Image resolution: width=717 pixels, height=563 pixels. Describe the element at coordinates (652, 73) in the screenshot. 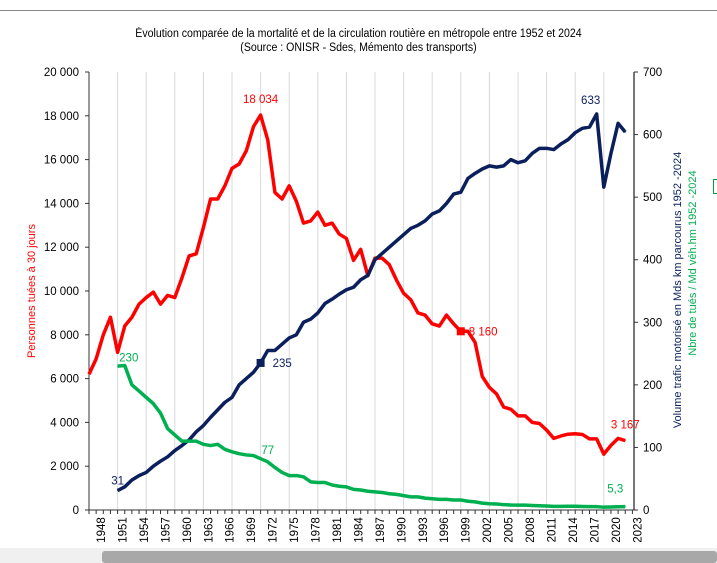

I see `y-tick-label-right: 700` at that location.